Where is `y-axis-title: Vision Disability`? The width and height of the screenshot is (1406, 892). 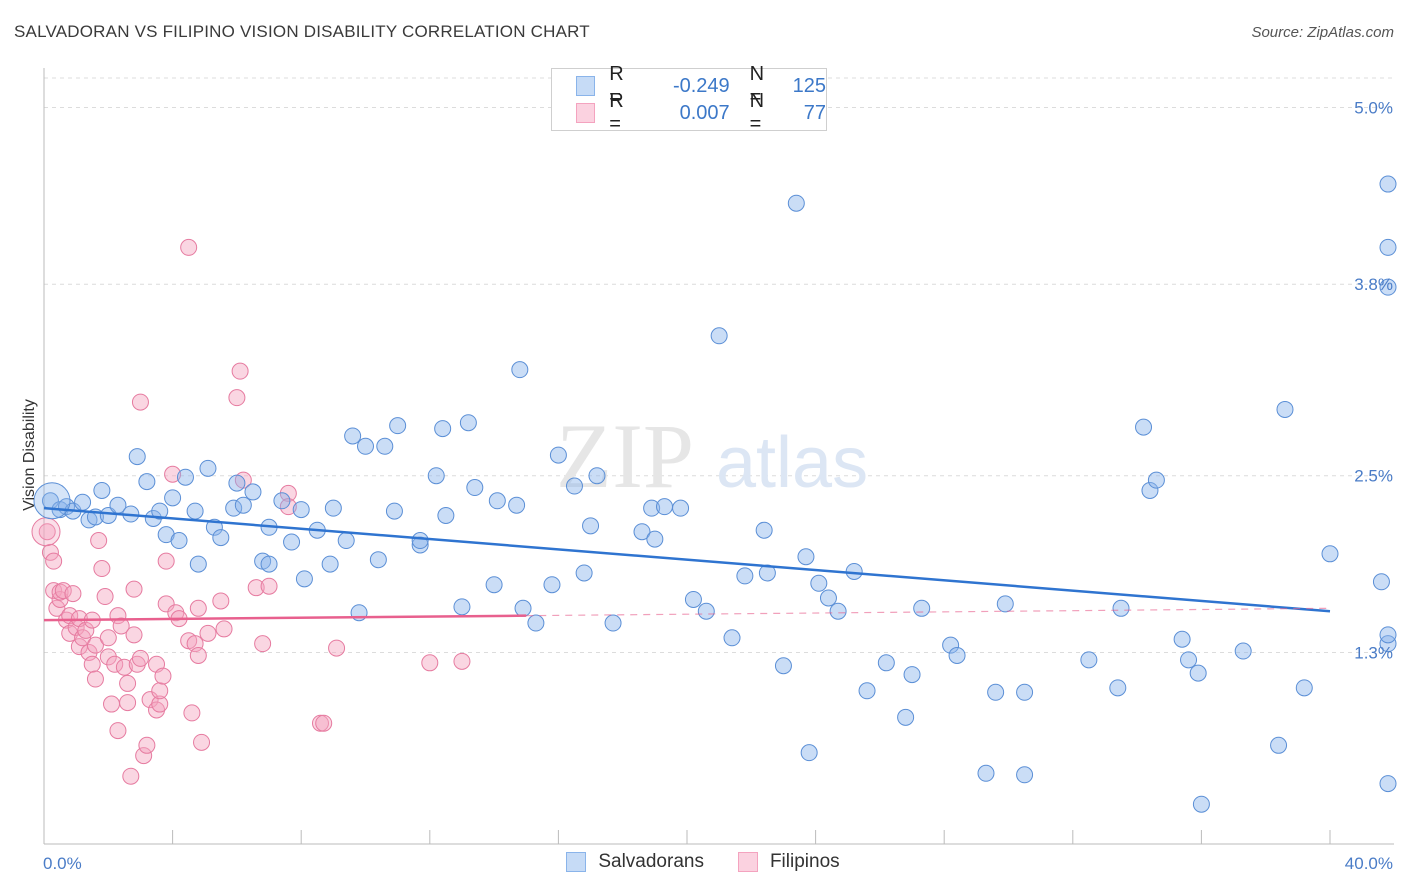 y-axis-title: Vision Disability is located at coordinates (29, 455).